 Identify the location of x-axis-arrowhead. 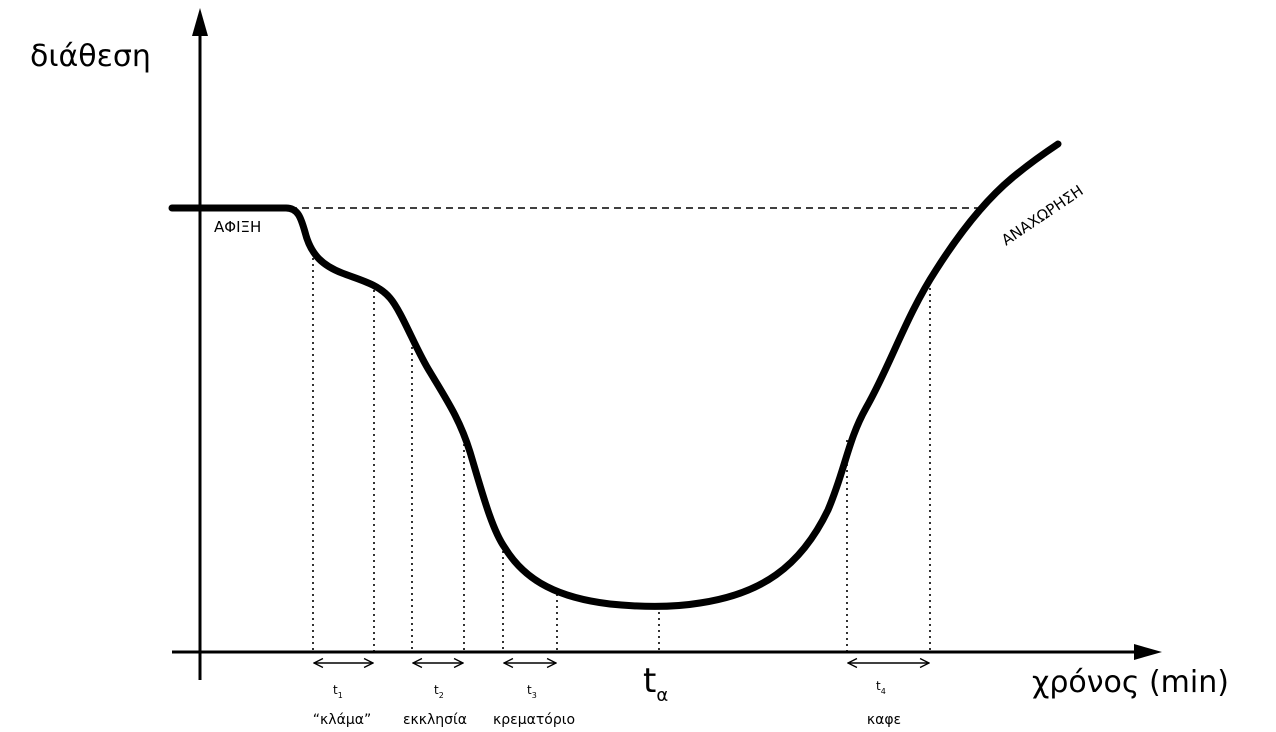
(1148, 652).